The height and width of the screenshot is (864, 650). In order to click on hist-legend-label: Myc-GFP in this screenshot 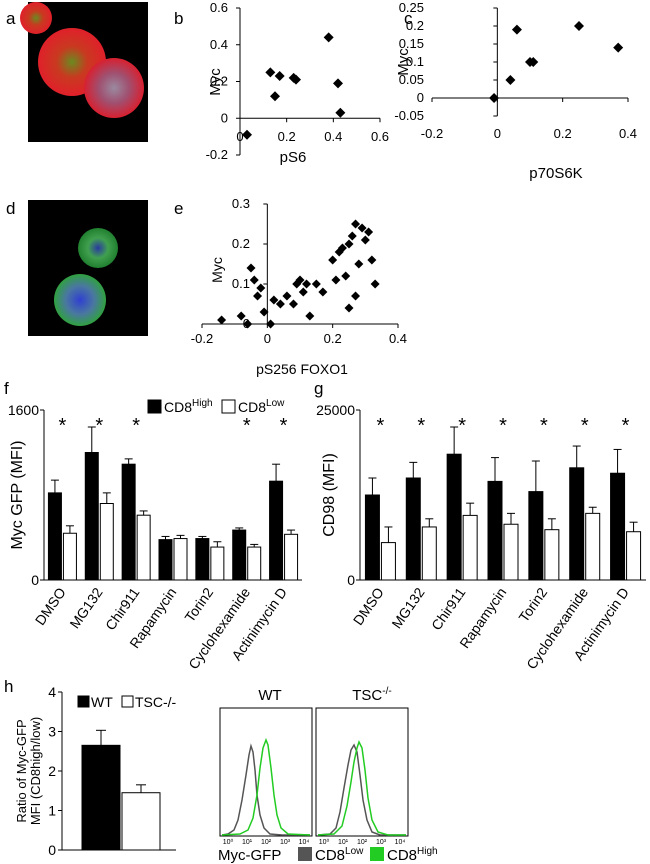, I will do `click(249, 855)`.